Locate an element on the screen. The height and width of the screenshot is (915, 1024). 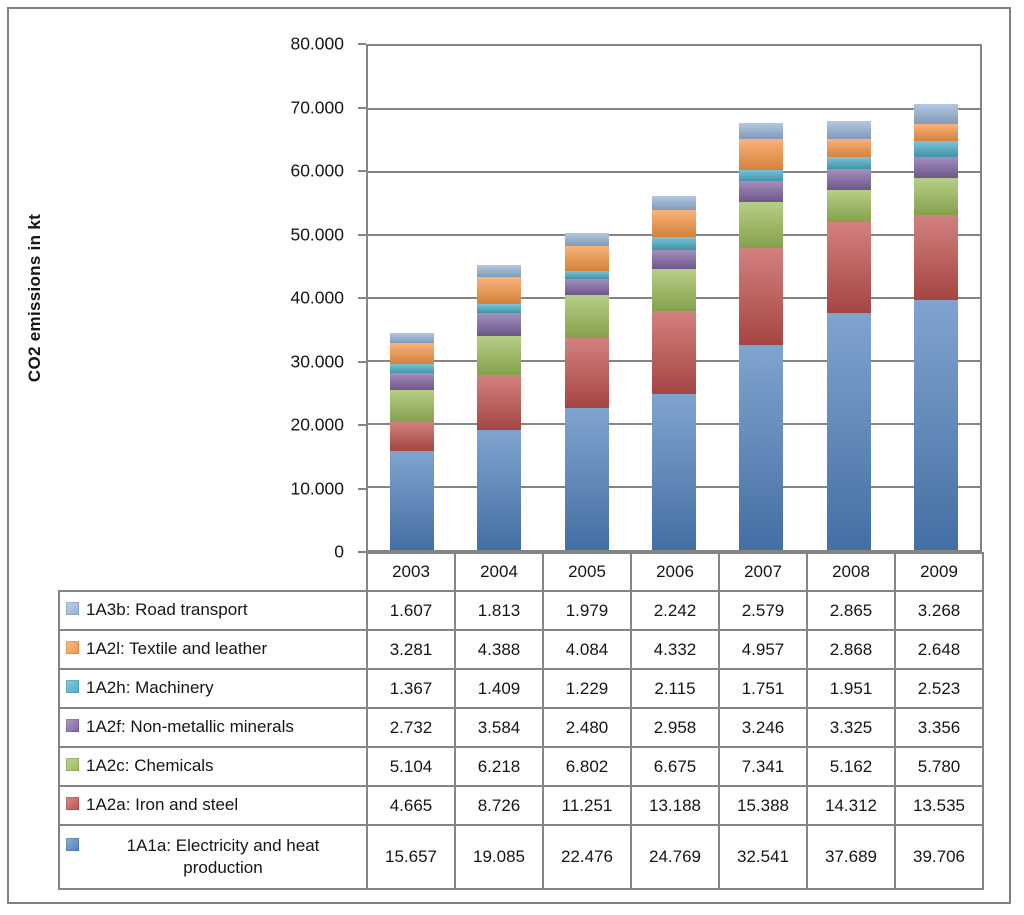
stacked-bar-2003 is located at coordinates (411, 298).